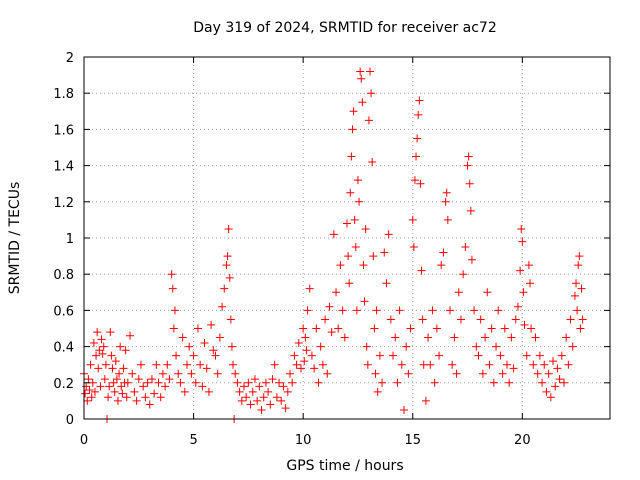 This screenshot has width=640, height=480. What do you see at coordinates (344, 466) in the screenshot?
I see `x-axis-label: GPS time / hours` at bounding box center [344, 466].